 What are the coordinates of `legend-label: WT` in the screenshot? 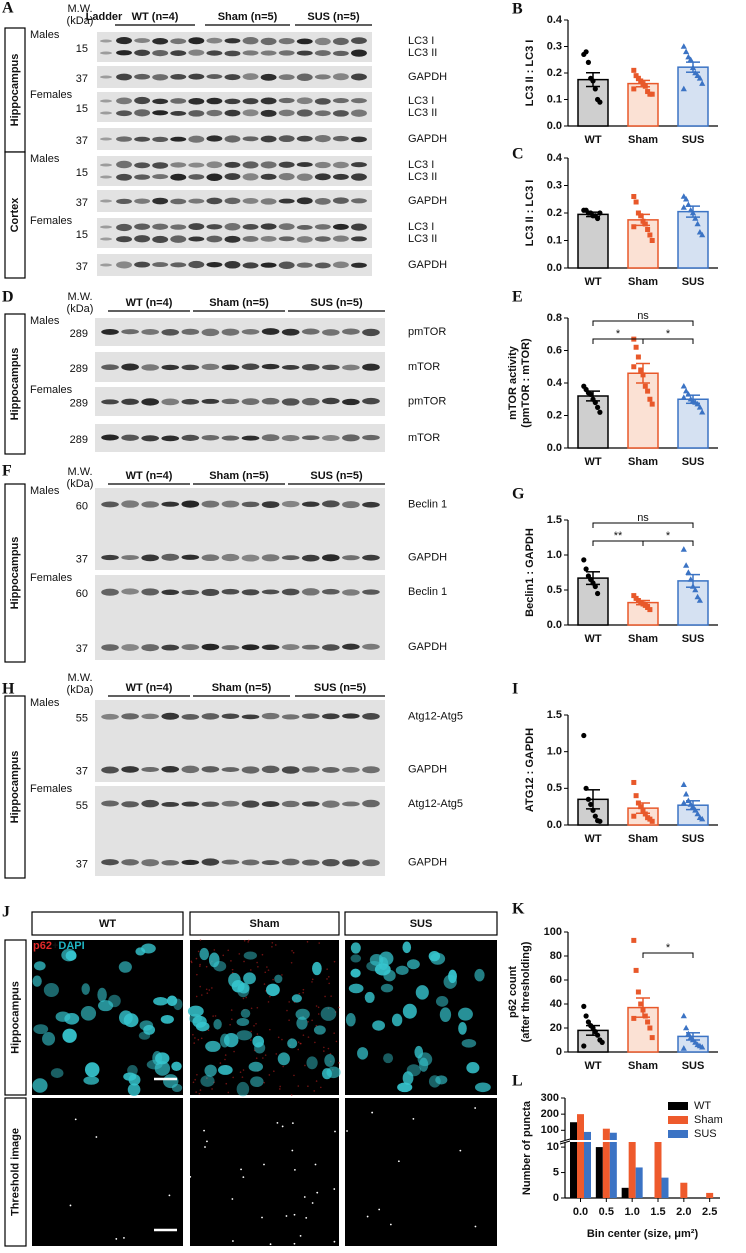 It's located at (702, 1106).